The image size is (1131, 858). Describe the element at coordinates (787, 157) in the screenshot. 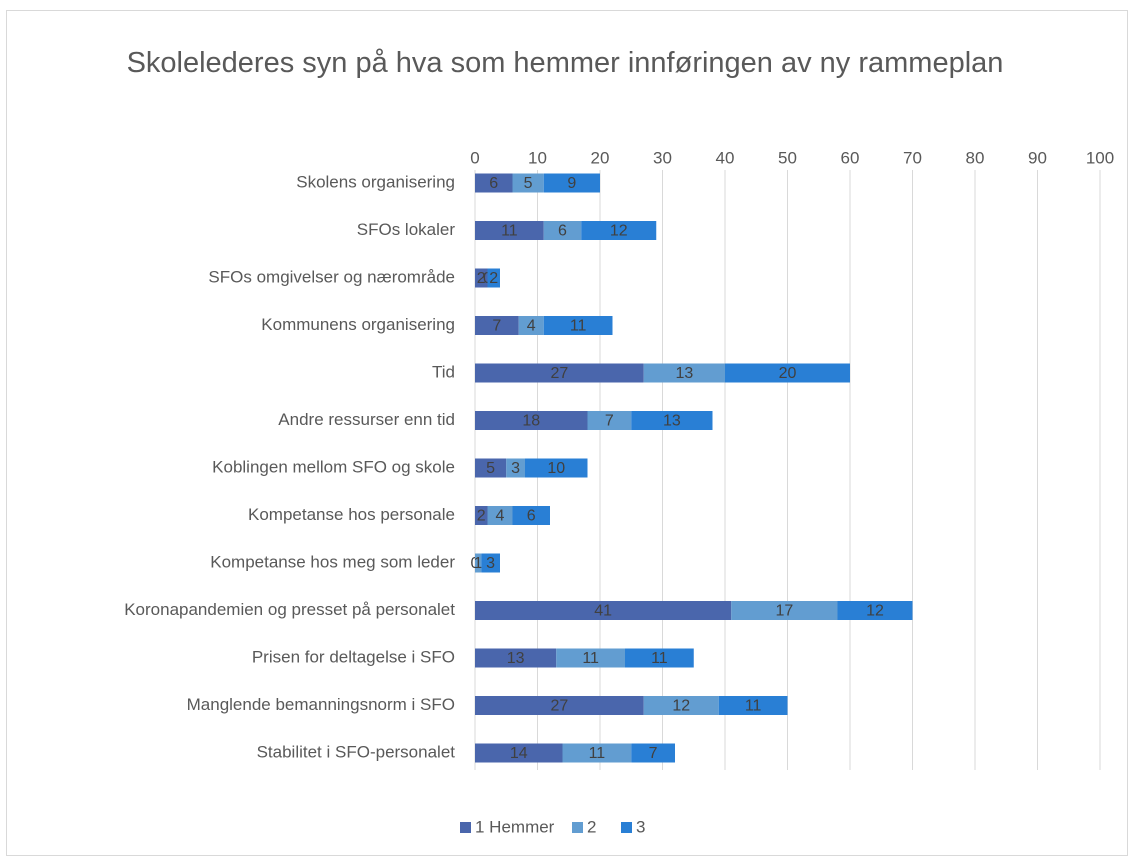

I see `x-tick-label: 50` at that location.